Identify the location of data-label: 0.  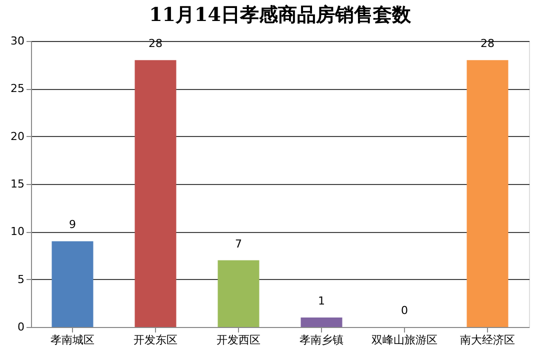
(404, 310).